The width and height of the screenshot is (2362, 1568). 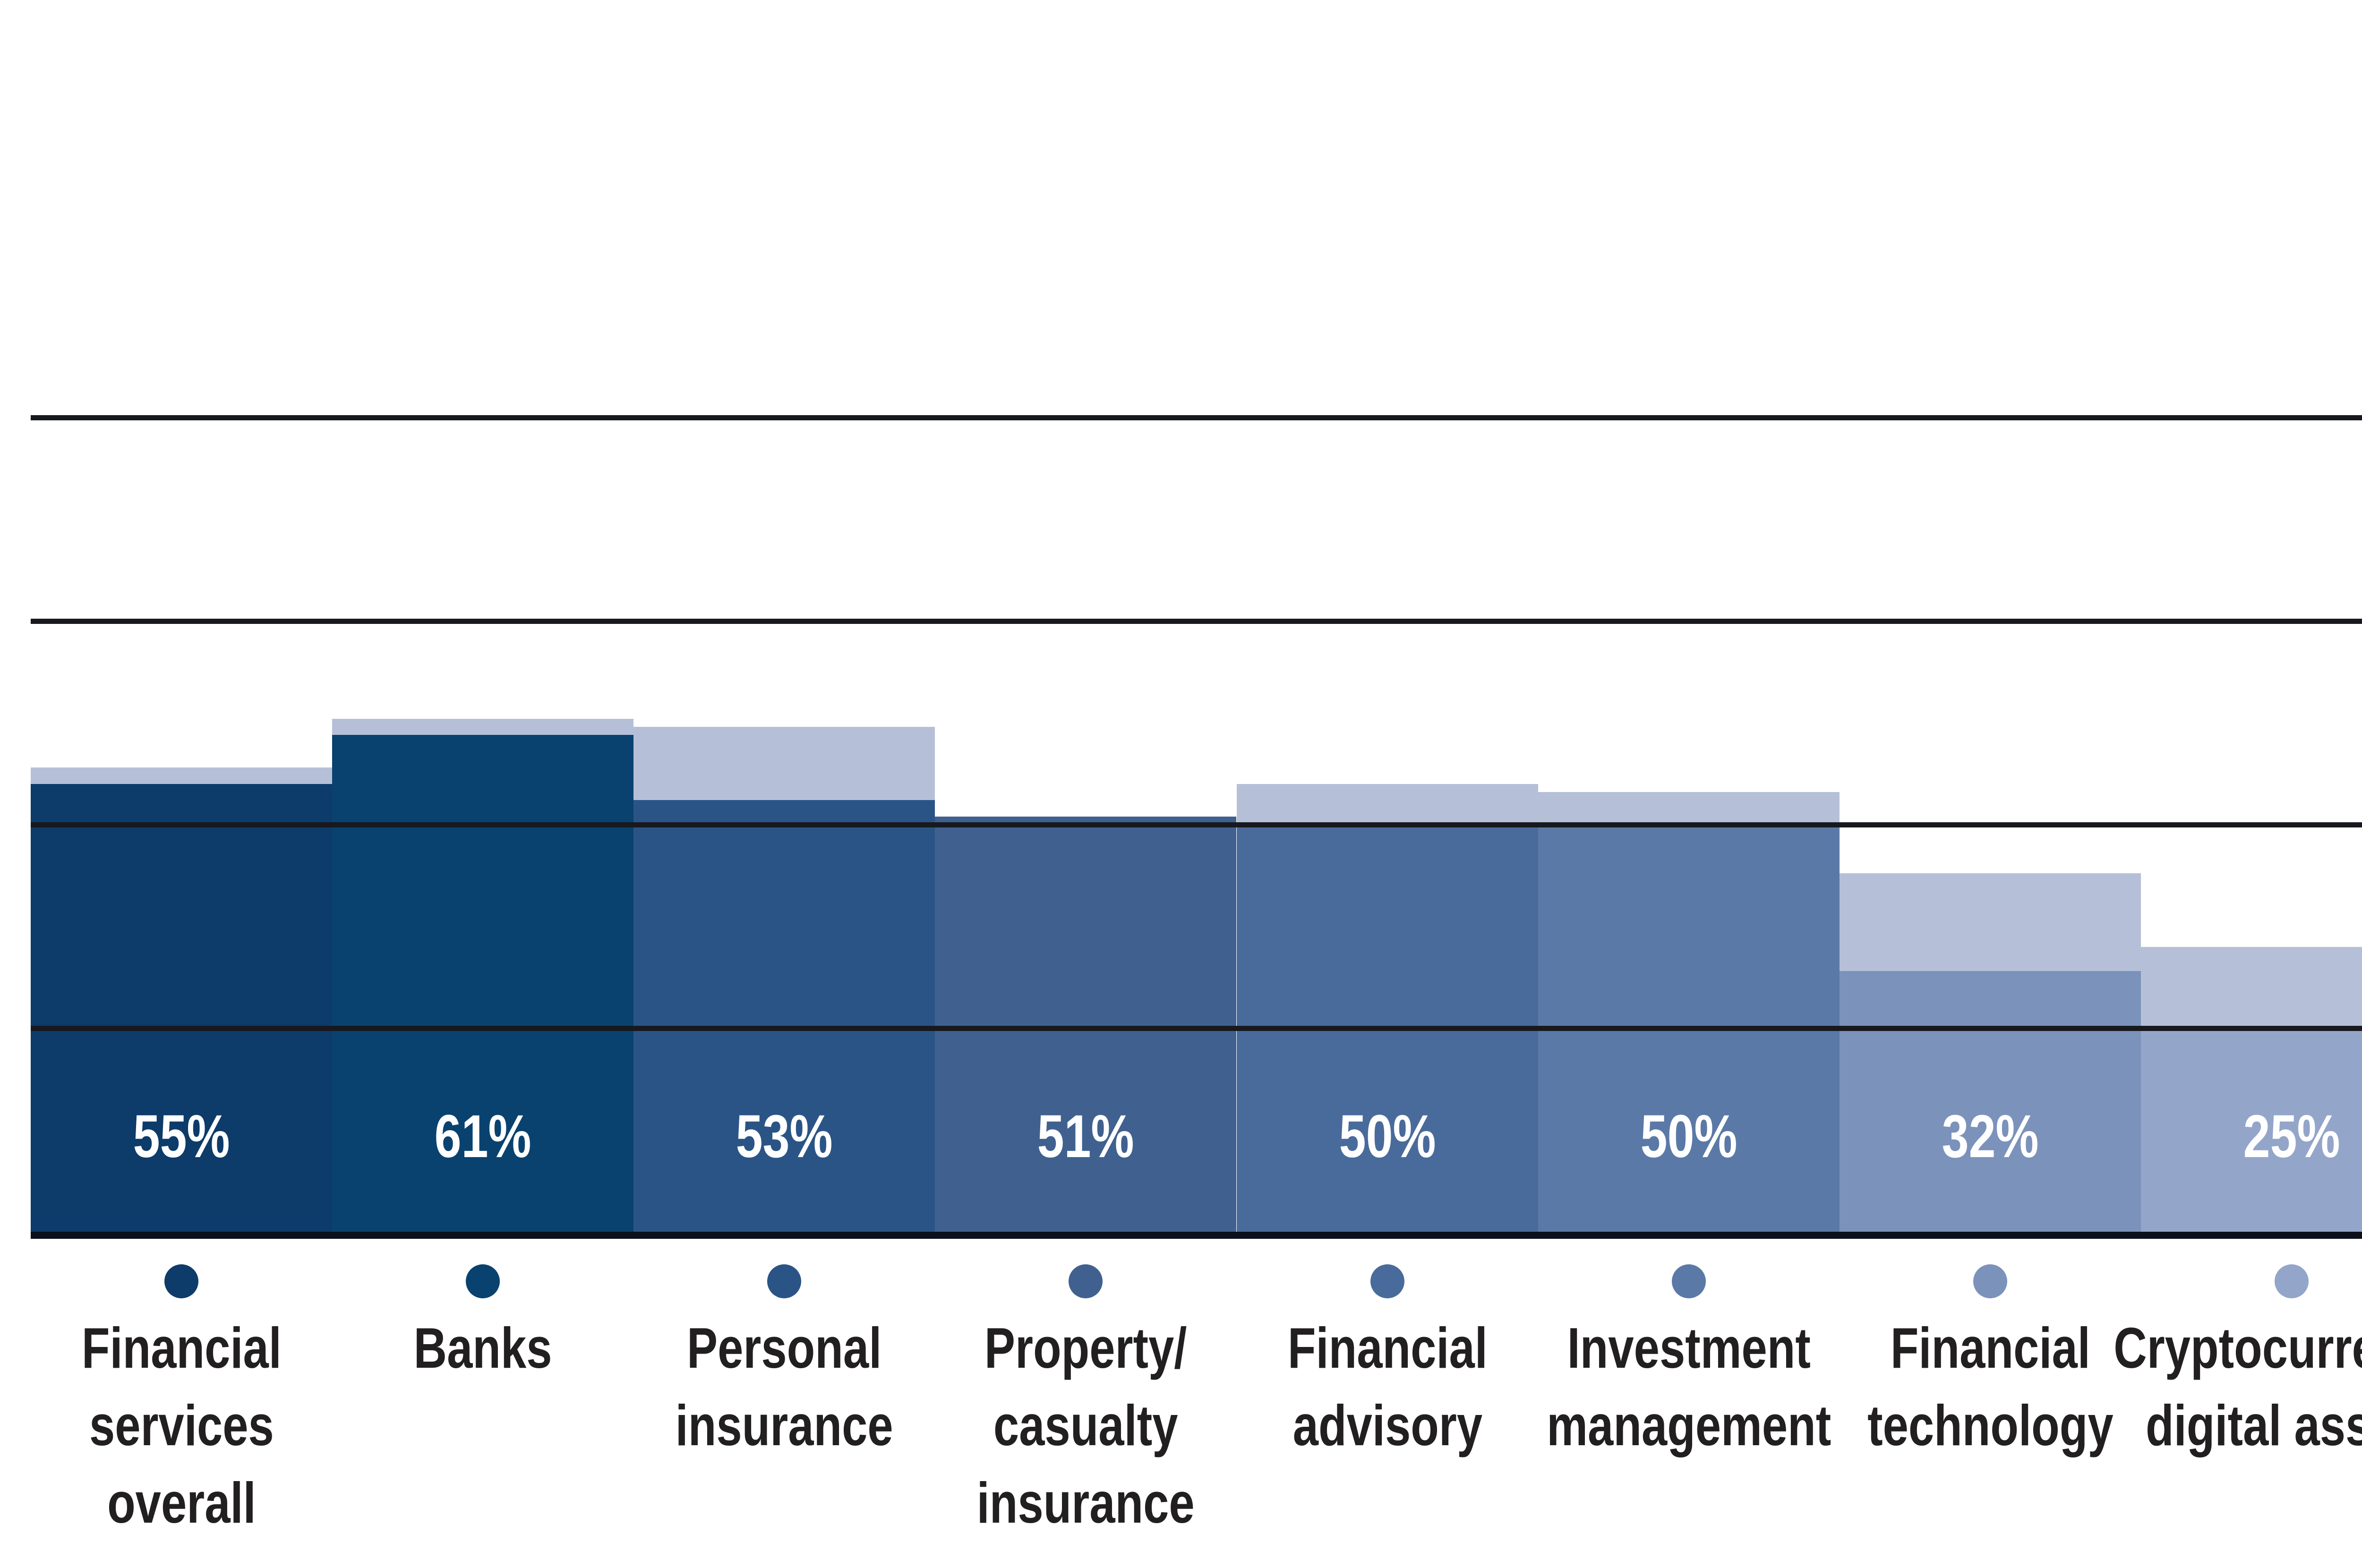 I want to click on category-label: Financial advisory, so click(x=1387, y=1386).